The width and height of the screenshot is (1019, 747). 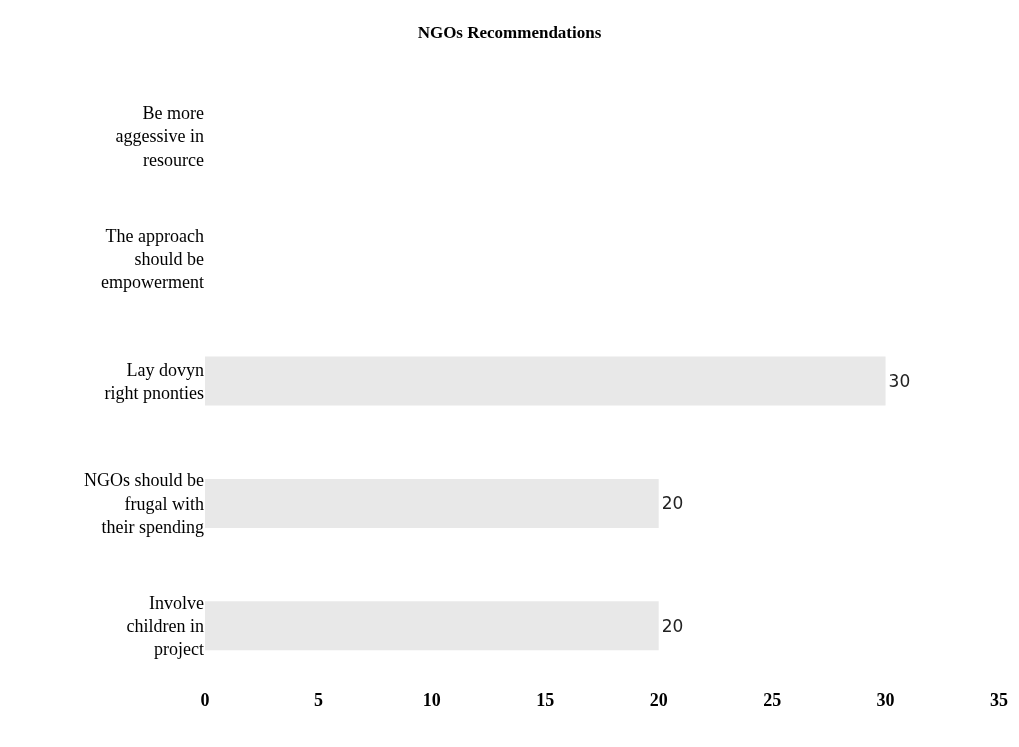 I want to click on x-tick-label: 25, so click(x=772, y=700).